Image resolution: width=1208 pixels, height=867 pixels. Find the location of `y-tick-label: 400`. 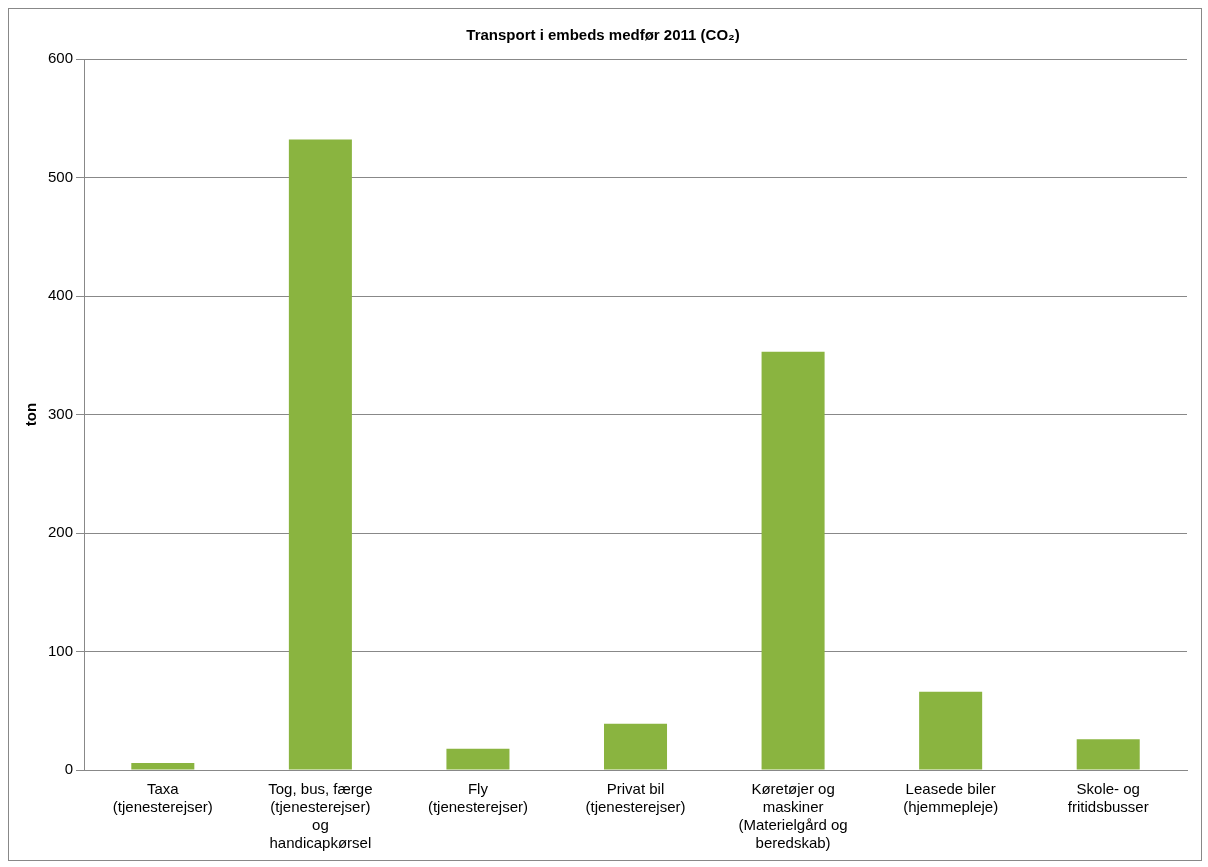

y-tick-label: 400 is located at coordinates (61, 295).